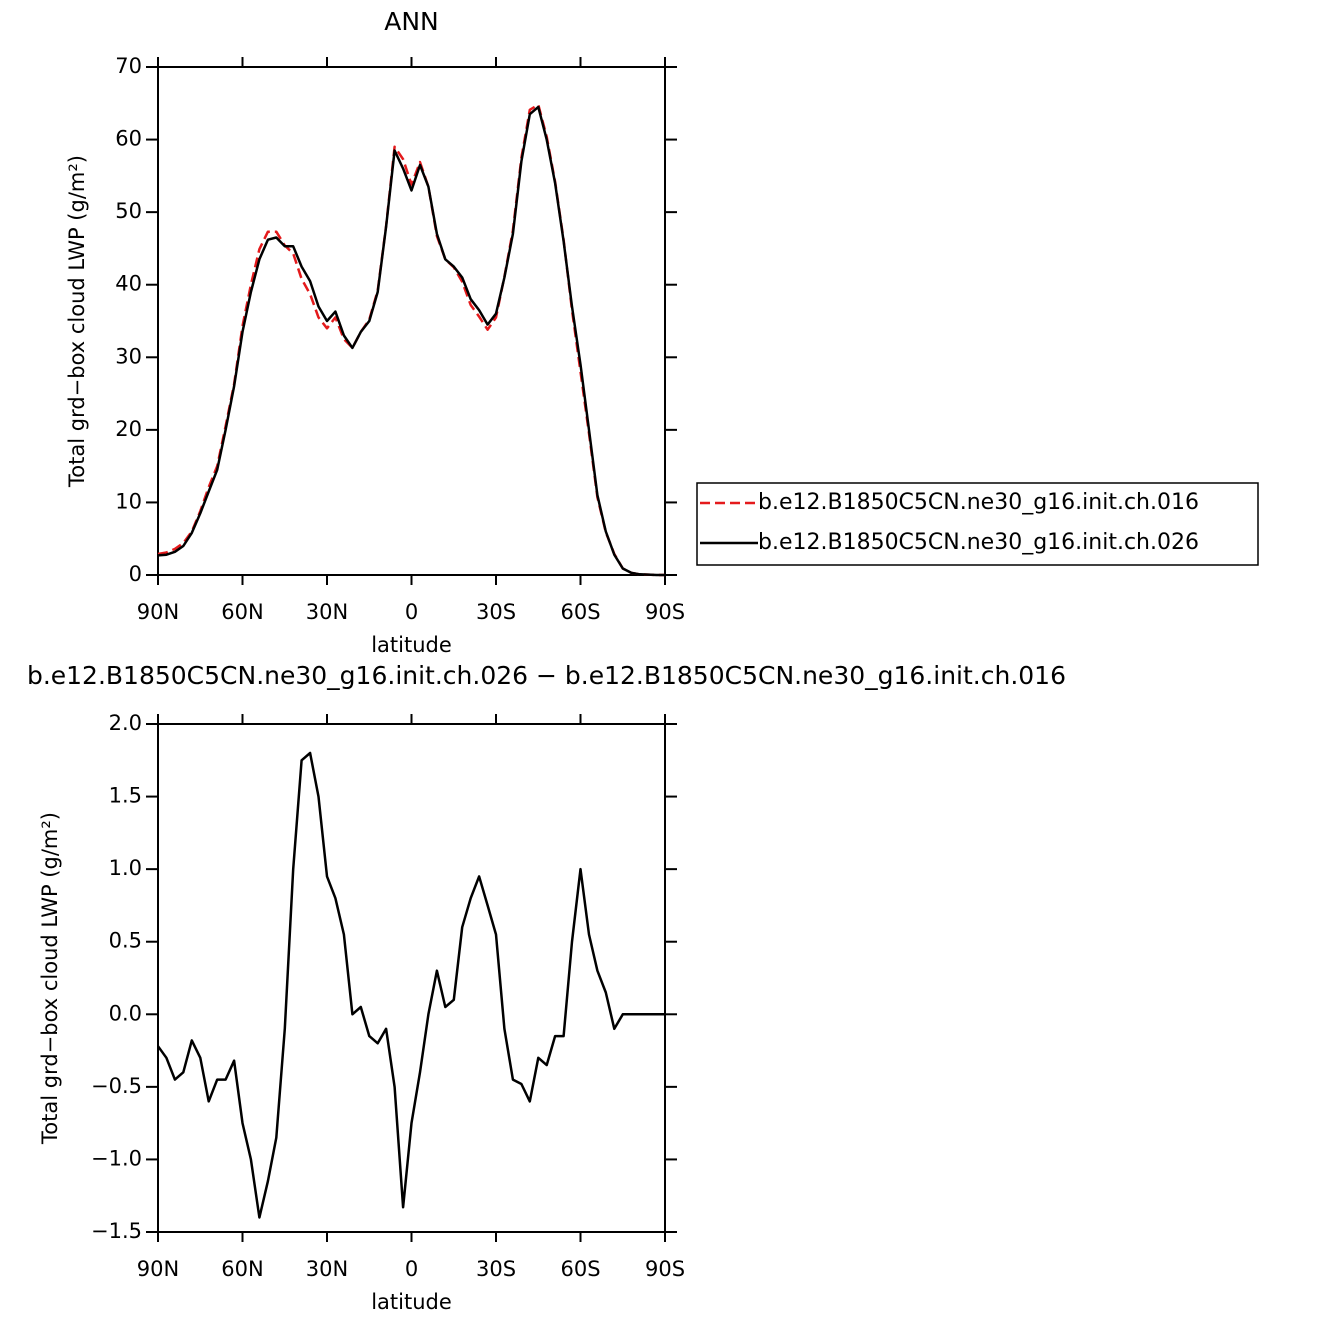 The height and width of the screenshot is (1325, 1322). What do you see at coordinates (135, 574) in the screenshot?
I see `y-tick-label: 0` at bounding box center [135, 574].